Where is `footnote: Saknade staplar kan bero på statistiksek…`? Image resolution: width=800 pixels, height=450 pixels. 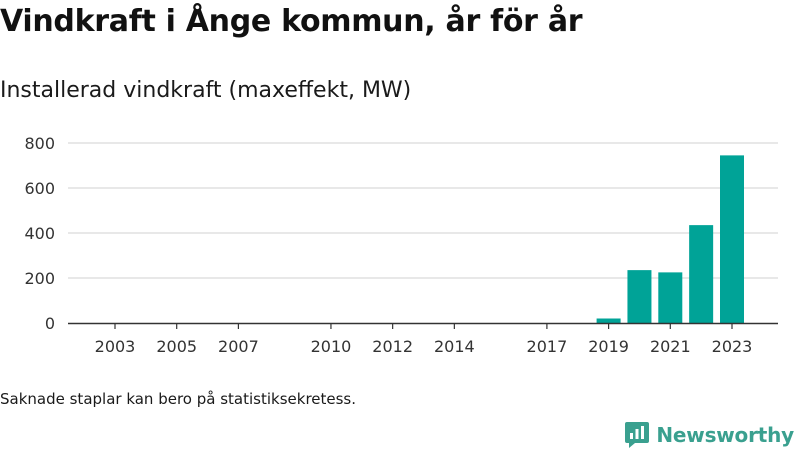 footnote: Saknade staplar kan bero på statistiksek… is located at coordinates (178, 399).